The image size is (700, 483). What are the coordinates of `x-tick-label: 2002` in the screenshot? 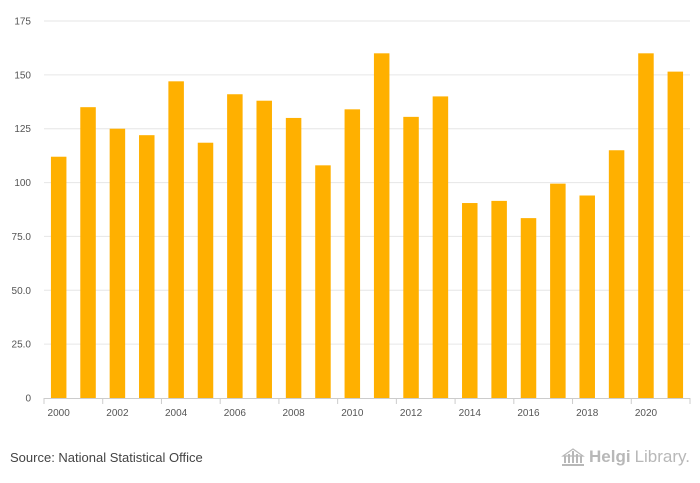 It's located at (117, 413).